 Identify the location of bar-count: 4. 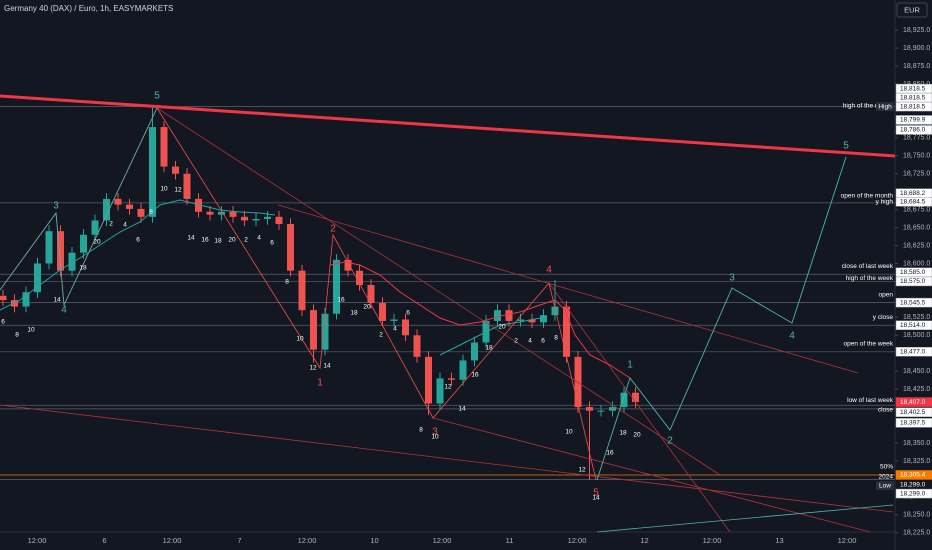
(395, 329).